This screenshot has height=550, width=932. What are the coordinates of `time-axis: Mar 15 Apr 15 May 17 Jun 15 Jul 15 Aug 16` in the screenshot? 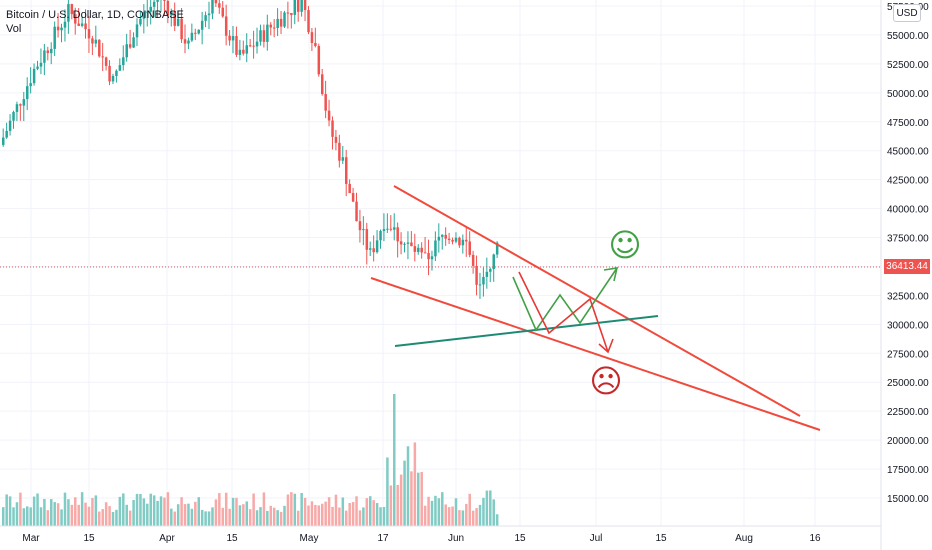 It's located at (421, 538).